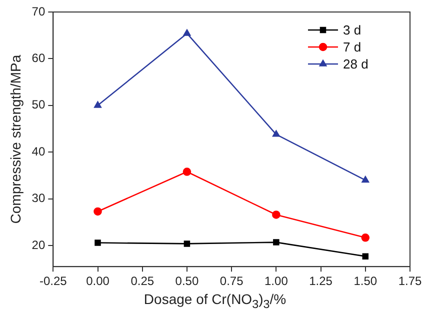 This screenshot has width=430, height=322. Describe the element at coordinates (39, 105) in the screenshot. I see `y-tick-label: 50` at that location.